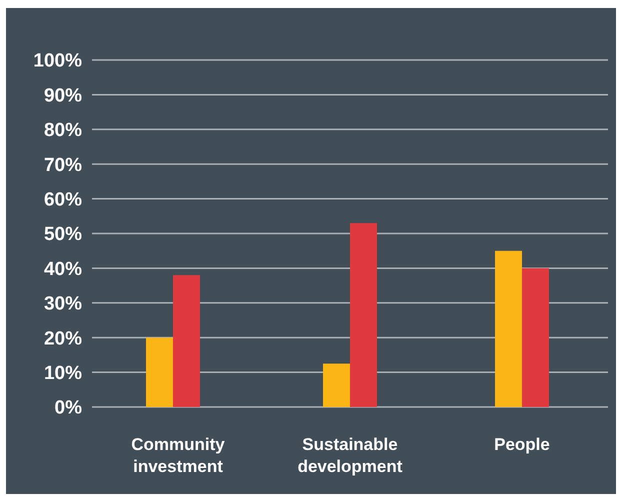 Image resolution: width=623 pixels, height=499 pixels. What do you see at coordinates (522, 444) in the screenshot?
I see `x-tick-label: People` at bounding box center [522, 444].